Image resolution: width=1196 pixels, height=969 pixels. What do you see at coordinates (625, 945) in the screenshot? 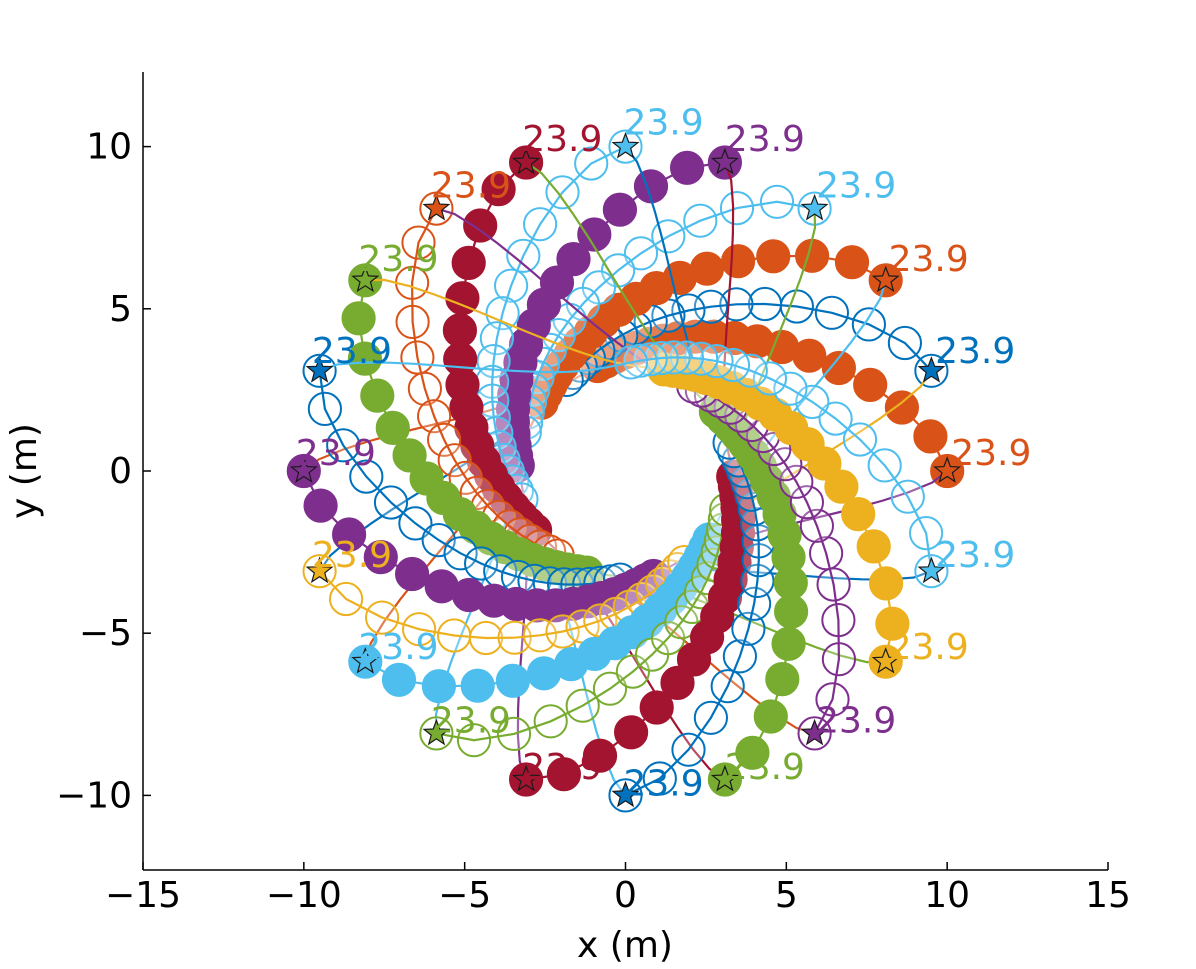
I see `x-axis-title: x (m)` at bounding box center [625, 945].